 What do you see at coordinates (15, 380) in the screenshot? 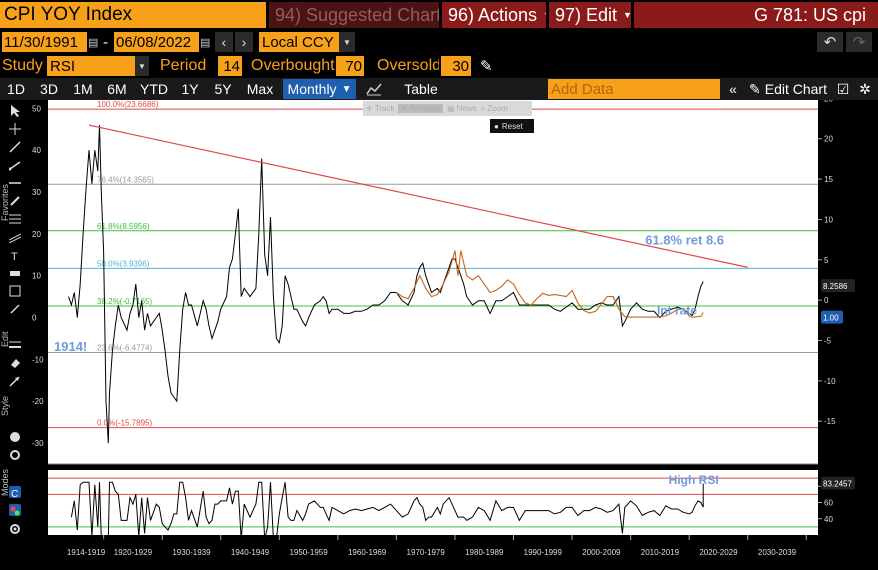
I see `arrow-icon` at bounding box center [15, 380].